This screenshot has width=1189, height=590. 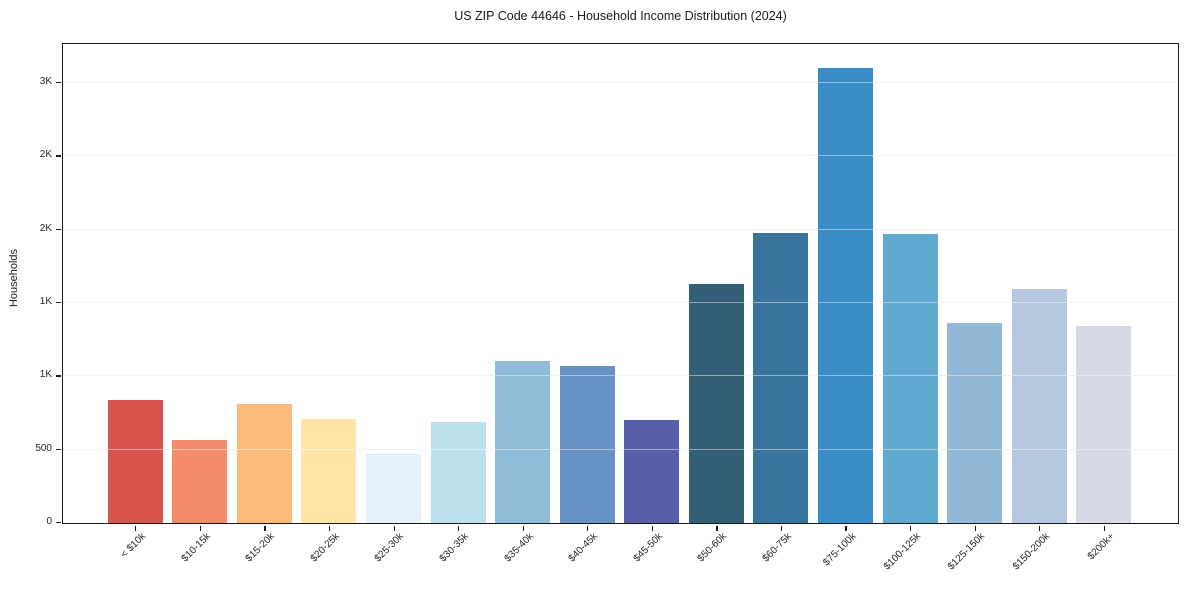 What do you see at coordinates (14, 278) in the screenshot?
I see `y-axis-label: Households` at bounding box center [14, 278].